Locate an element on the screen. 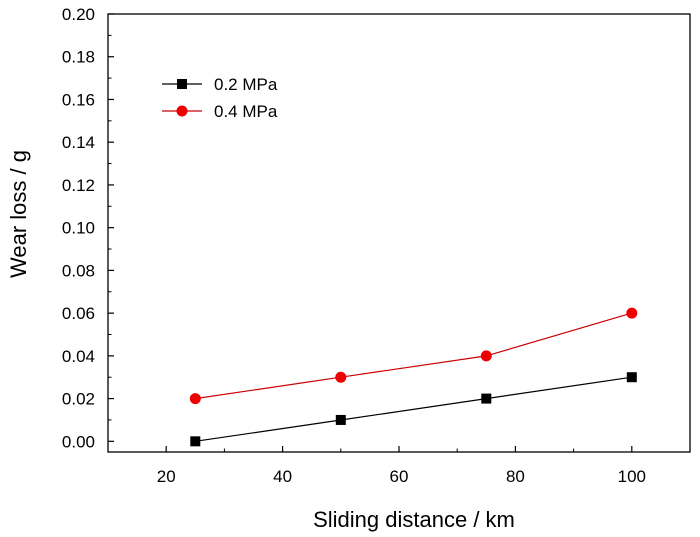  y-tick-label: 0.06 is located at coordinates (78, 313).